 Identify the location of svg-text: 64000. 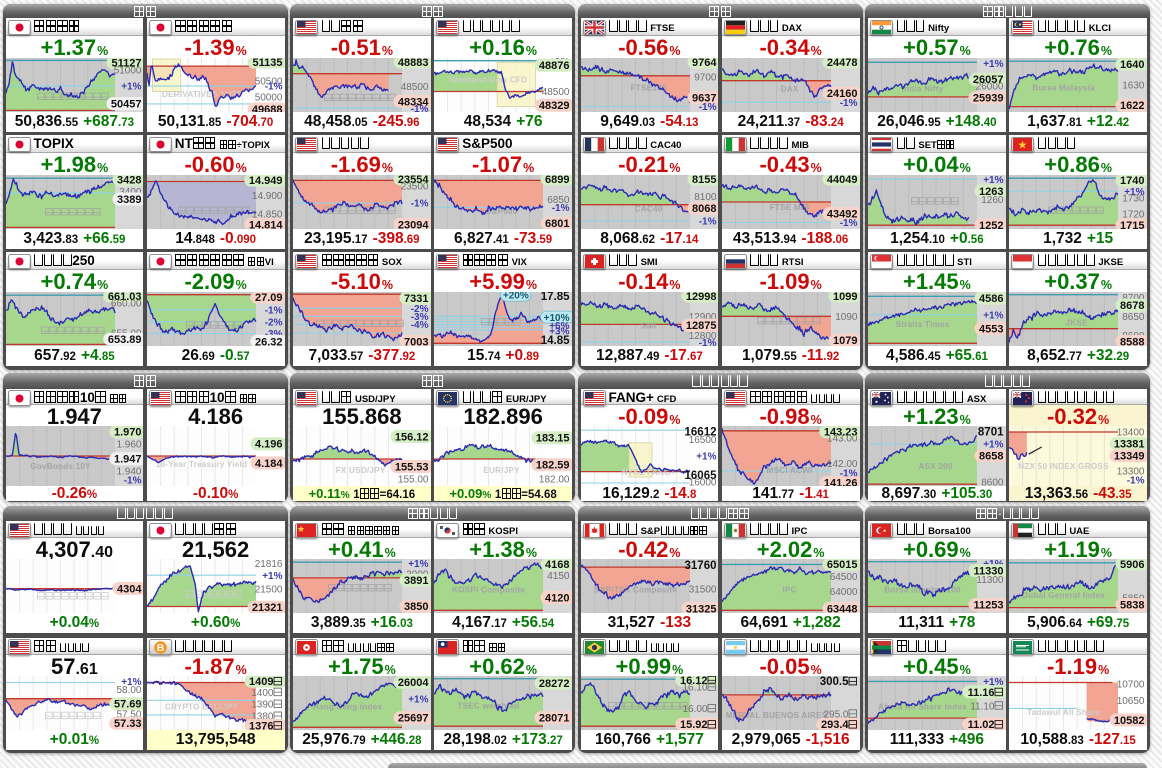
(843, 592).